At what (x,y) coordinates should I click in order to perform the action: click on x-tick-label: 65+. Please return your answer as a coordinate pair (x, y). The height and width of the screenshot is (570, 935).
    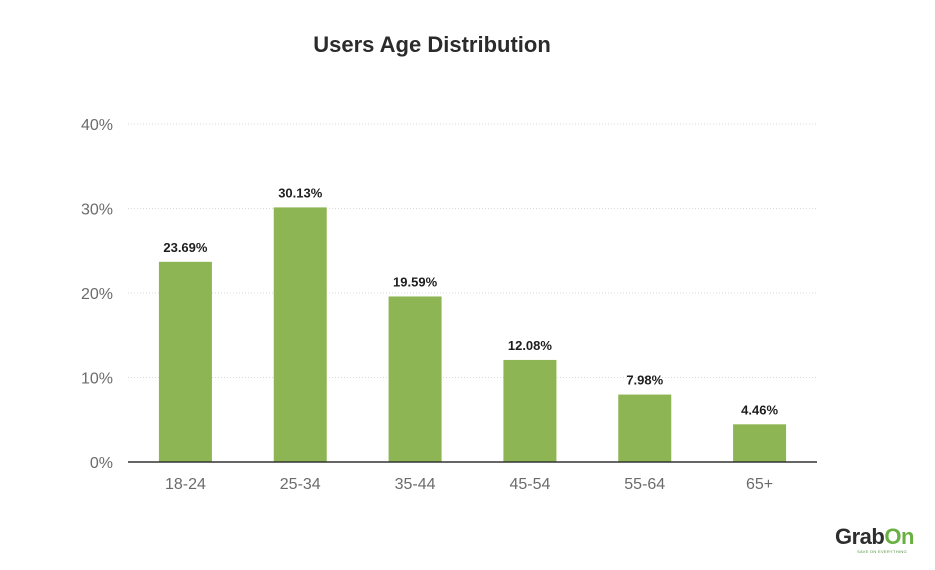
    Looking at the image, I should click on (759, 484).